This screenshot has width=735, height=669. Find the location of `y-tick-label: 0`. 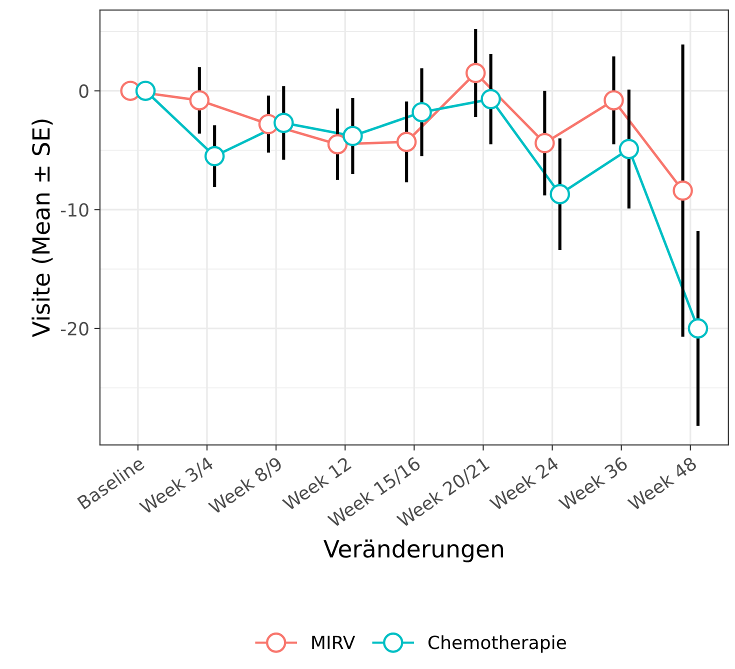

y-tick-label: 0 is located at coordinates (83, 91).